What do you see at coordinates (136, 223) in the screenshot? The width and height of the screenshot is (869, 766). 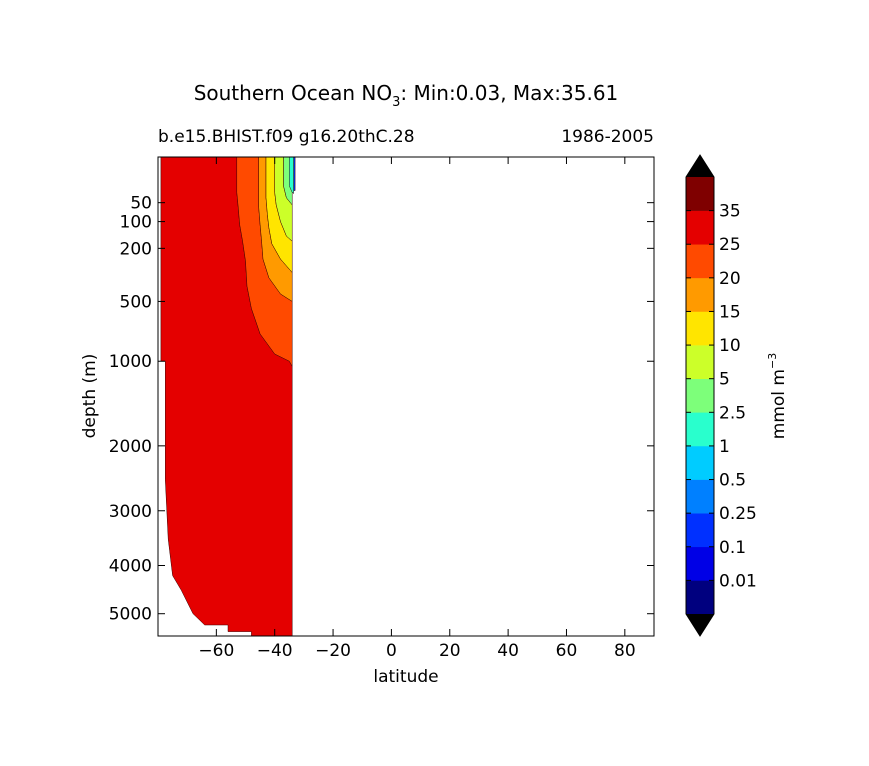 I see `y-tick-label: 100` at bounding box center [136, 223].